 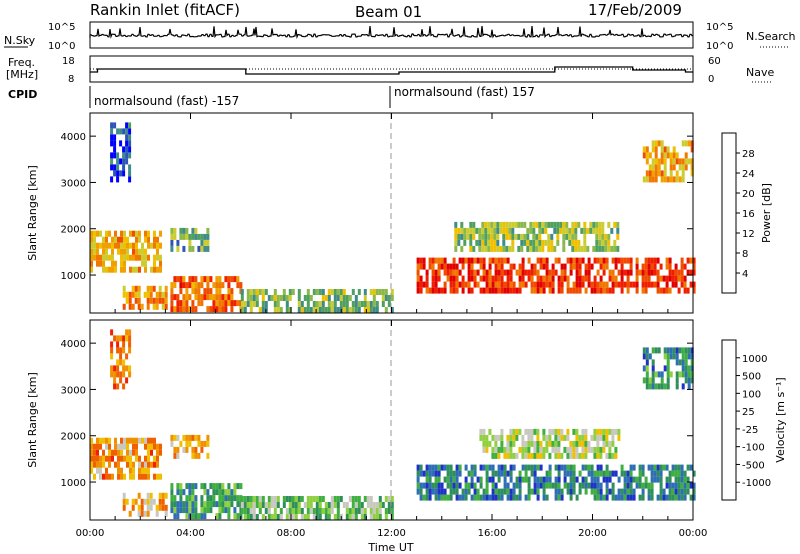 I want to click on velocity-colorbar-tick: -1000, so click(x=756, y=483).